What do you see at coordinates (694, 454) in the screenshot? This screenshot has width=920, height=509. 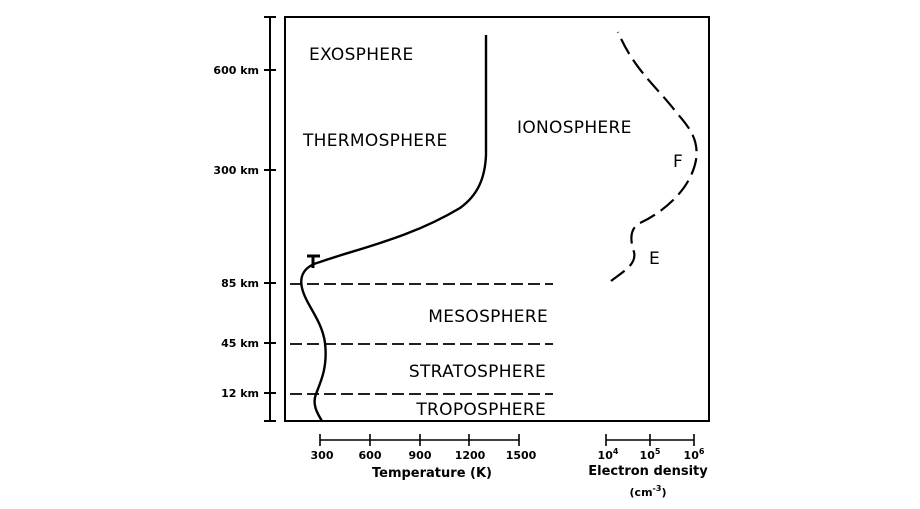 I see `electron-tick-1e6: 10⁶` at bounding box center [694, 454].